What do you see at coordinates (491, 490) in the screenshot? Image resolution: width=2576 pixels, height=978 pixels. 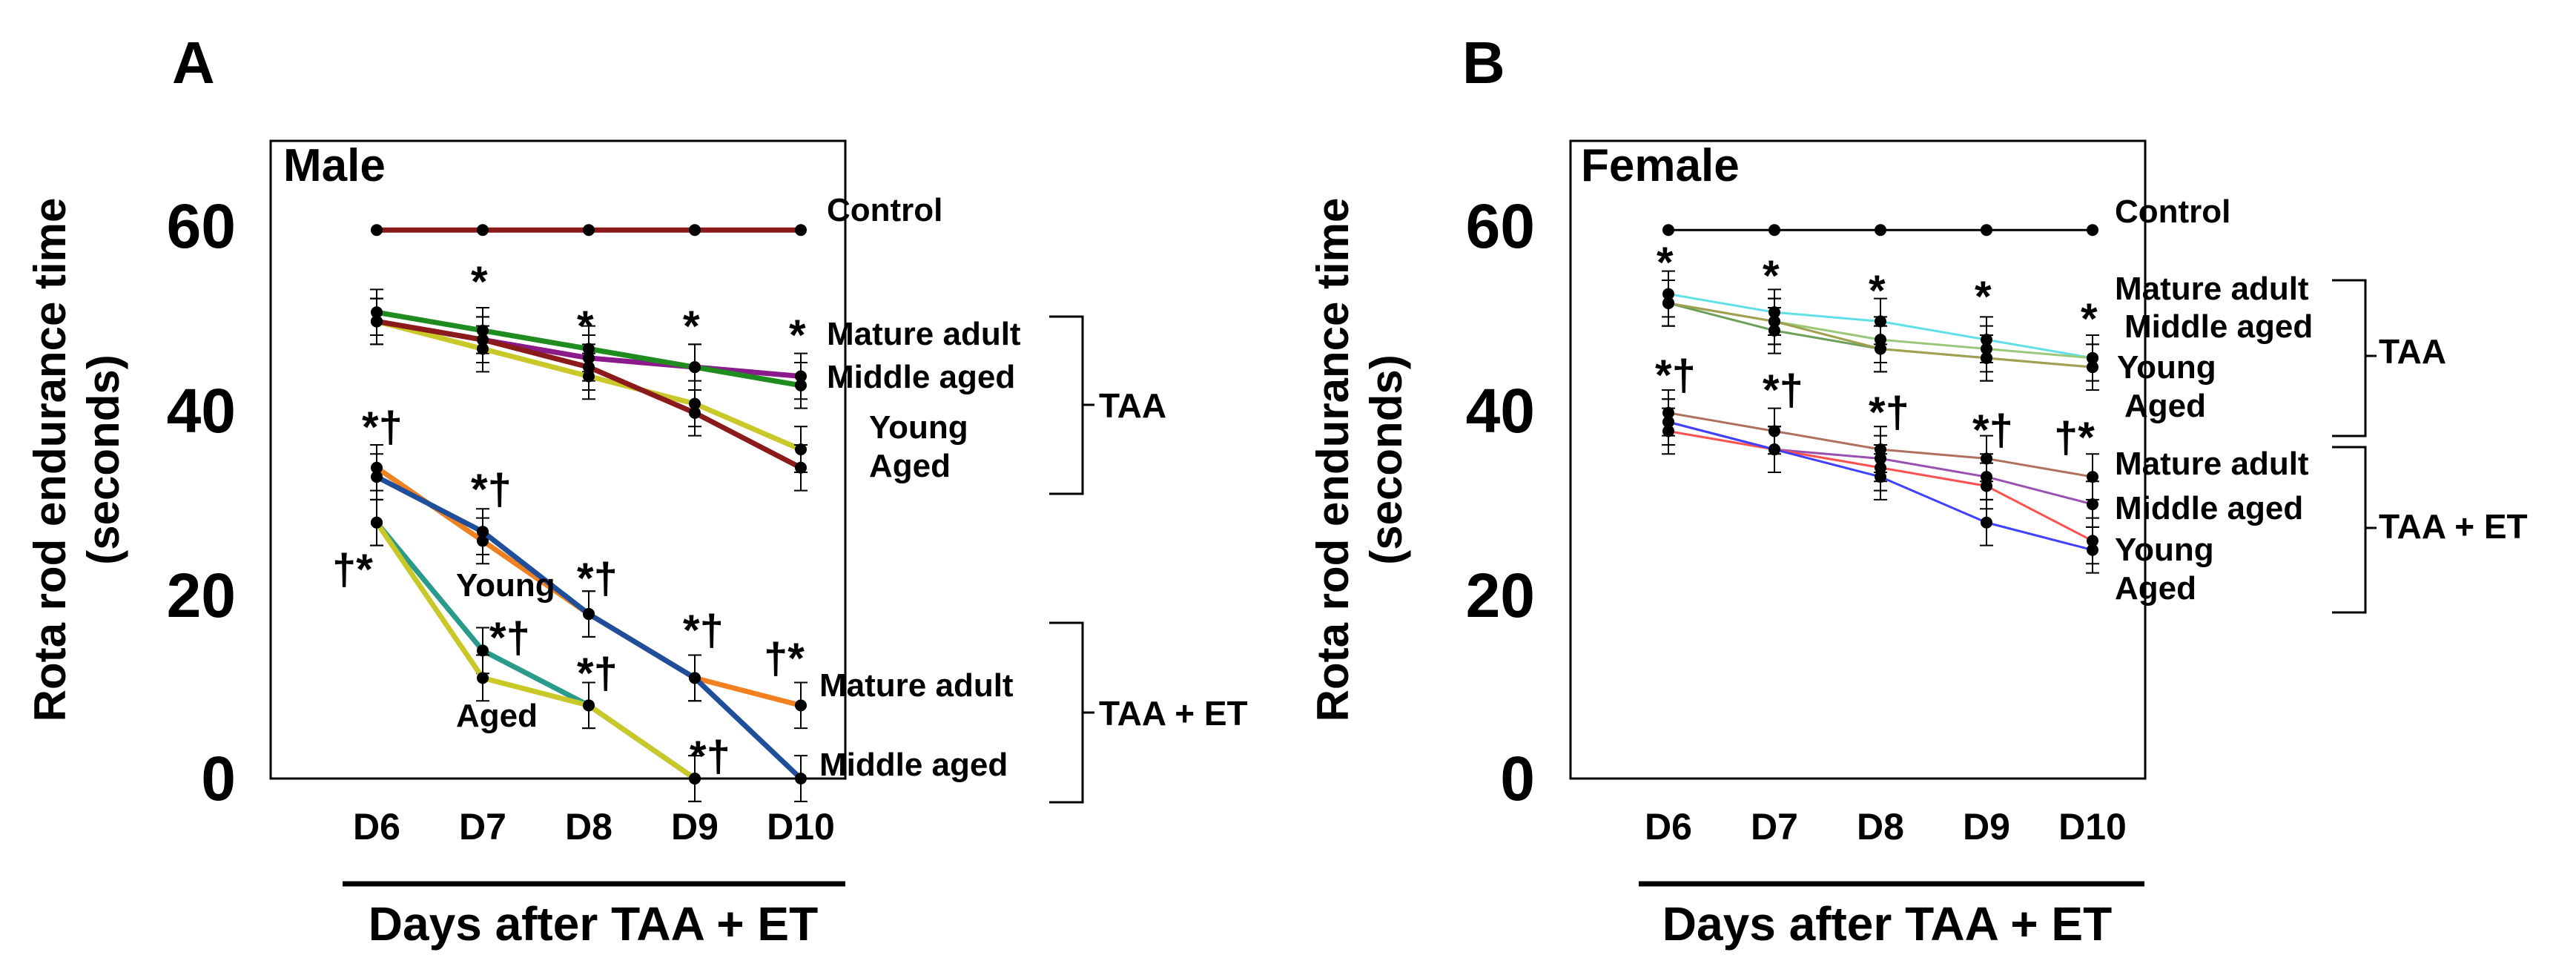 I see `panel-a-sig-d7-et: *†` at bounding box center [491, 490].